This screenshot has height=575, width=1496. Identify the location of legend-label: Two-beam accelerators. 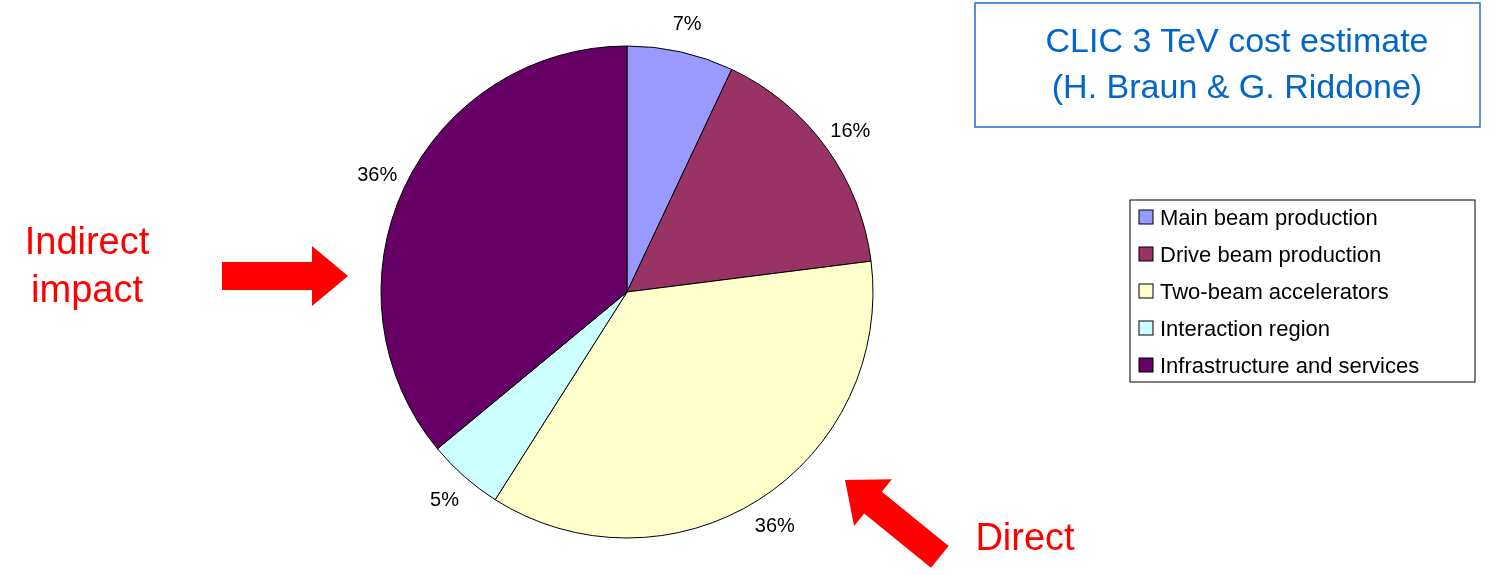
(1274, 291).